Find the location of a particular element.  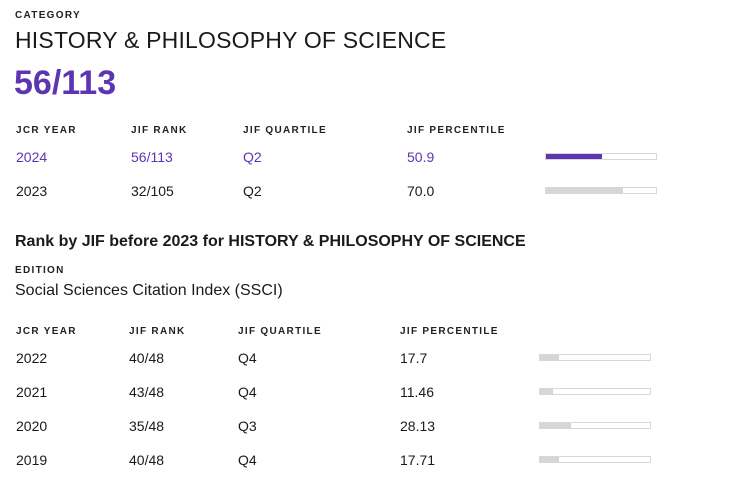

row-rank: 32/105 is located at coordinates (152, 191).